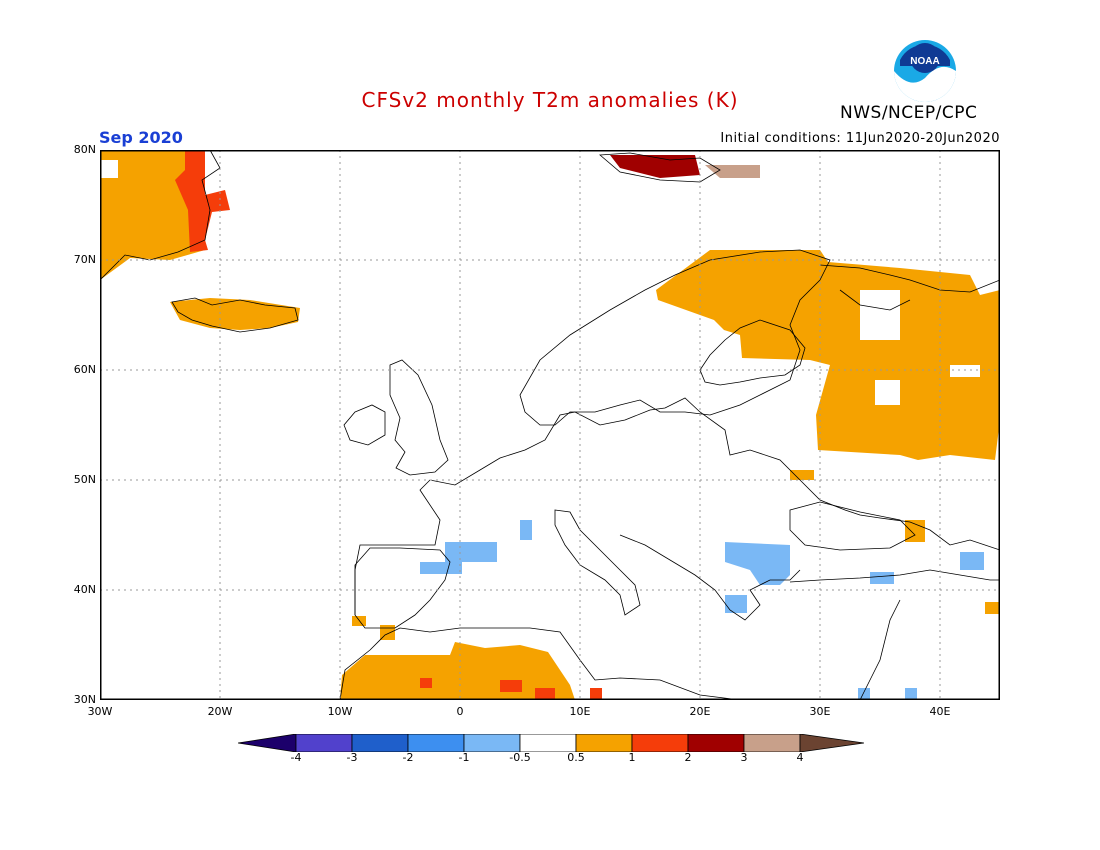 This screenshot has width=1100, height=850. What do you see at coordinates (972, 561) in the screenshot?
I see `caucasus-cool-patch` at bounding box center [972, 561].